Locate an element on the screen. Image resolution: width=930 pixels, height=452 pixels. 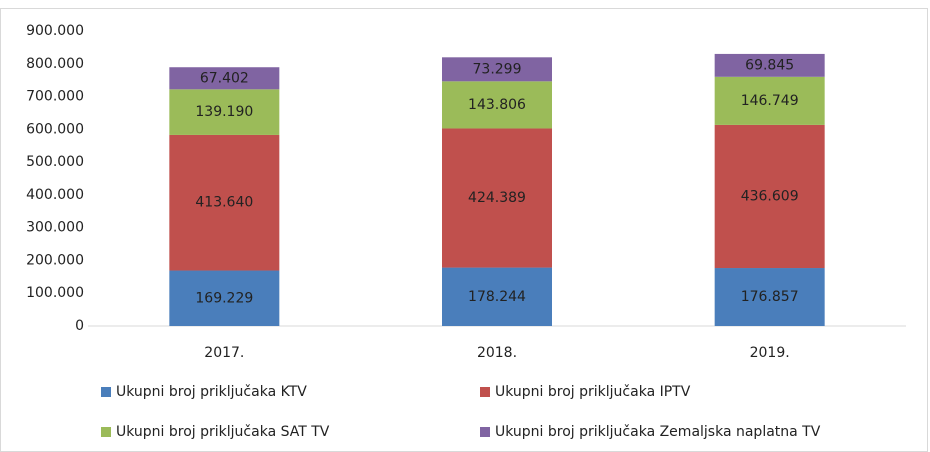
data-label: 413.640 is located at coordinates (224, 203).